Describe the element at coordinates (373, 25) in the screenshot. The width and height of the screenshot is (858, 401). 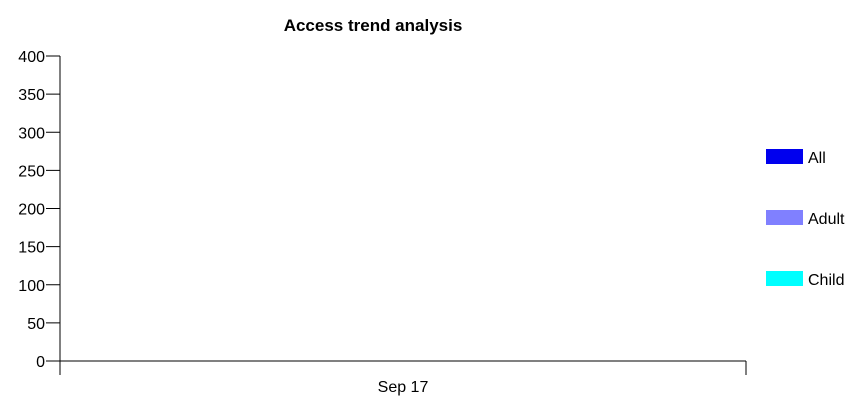
I see `chart-title: Access trend analysis` at that location.